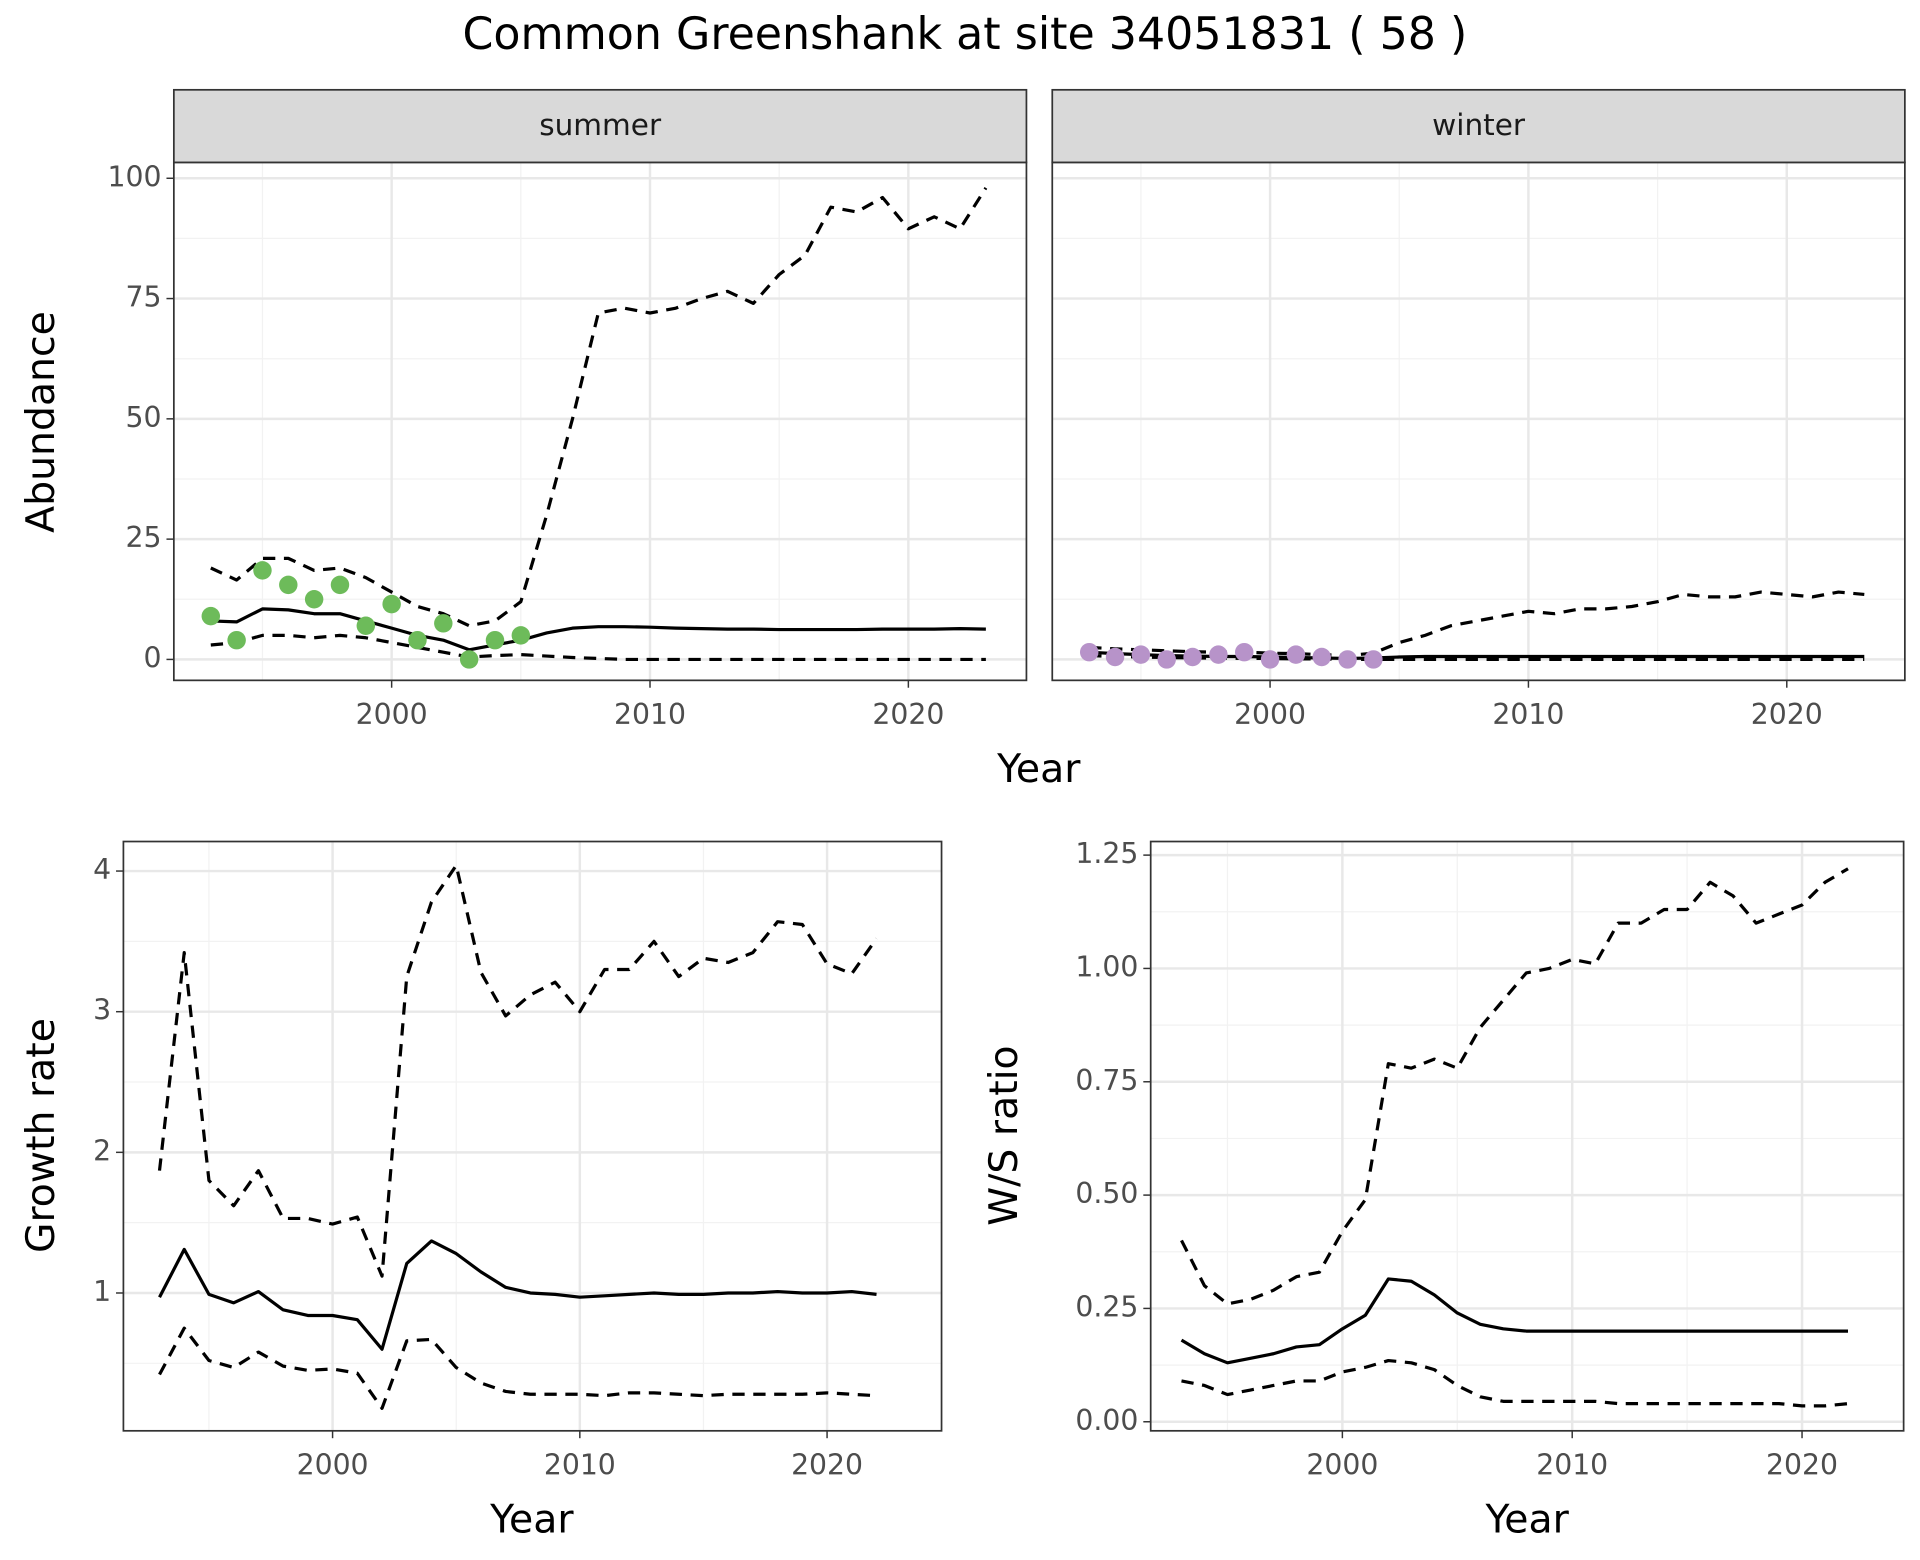 The height and width of the screenshot is (1560, 1920). I want to click on y-tick-label: 1.00, so click(1106, 966).